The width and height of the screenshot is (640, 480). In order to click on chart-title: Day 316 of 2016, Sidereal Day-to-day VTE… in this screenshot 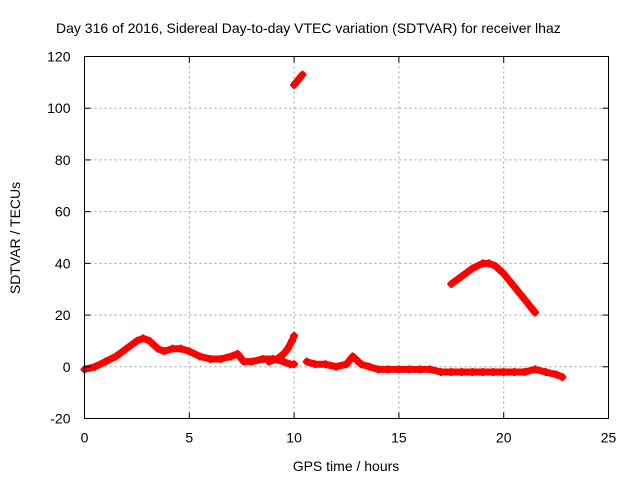, I will do `click(308, 28)`.